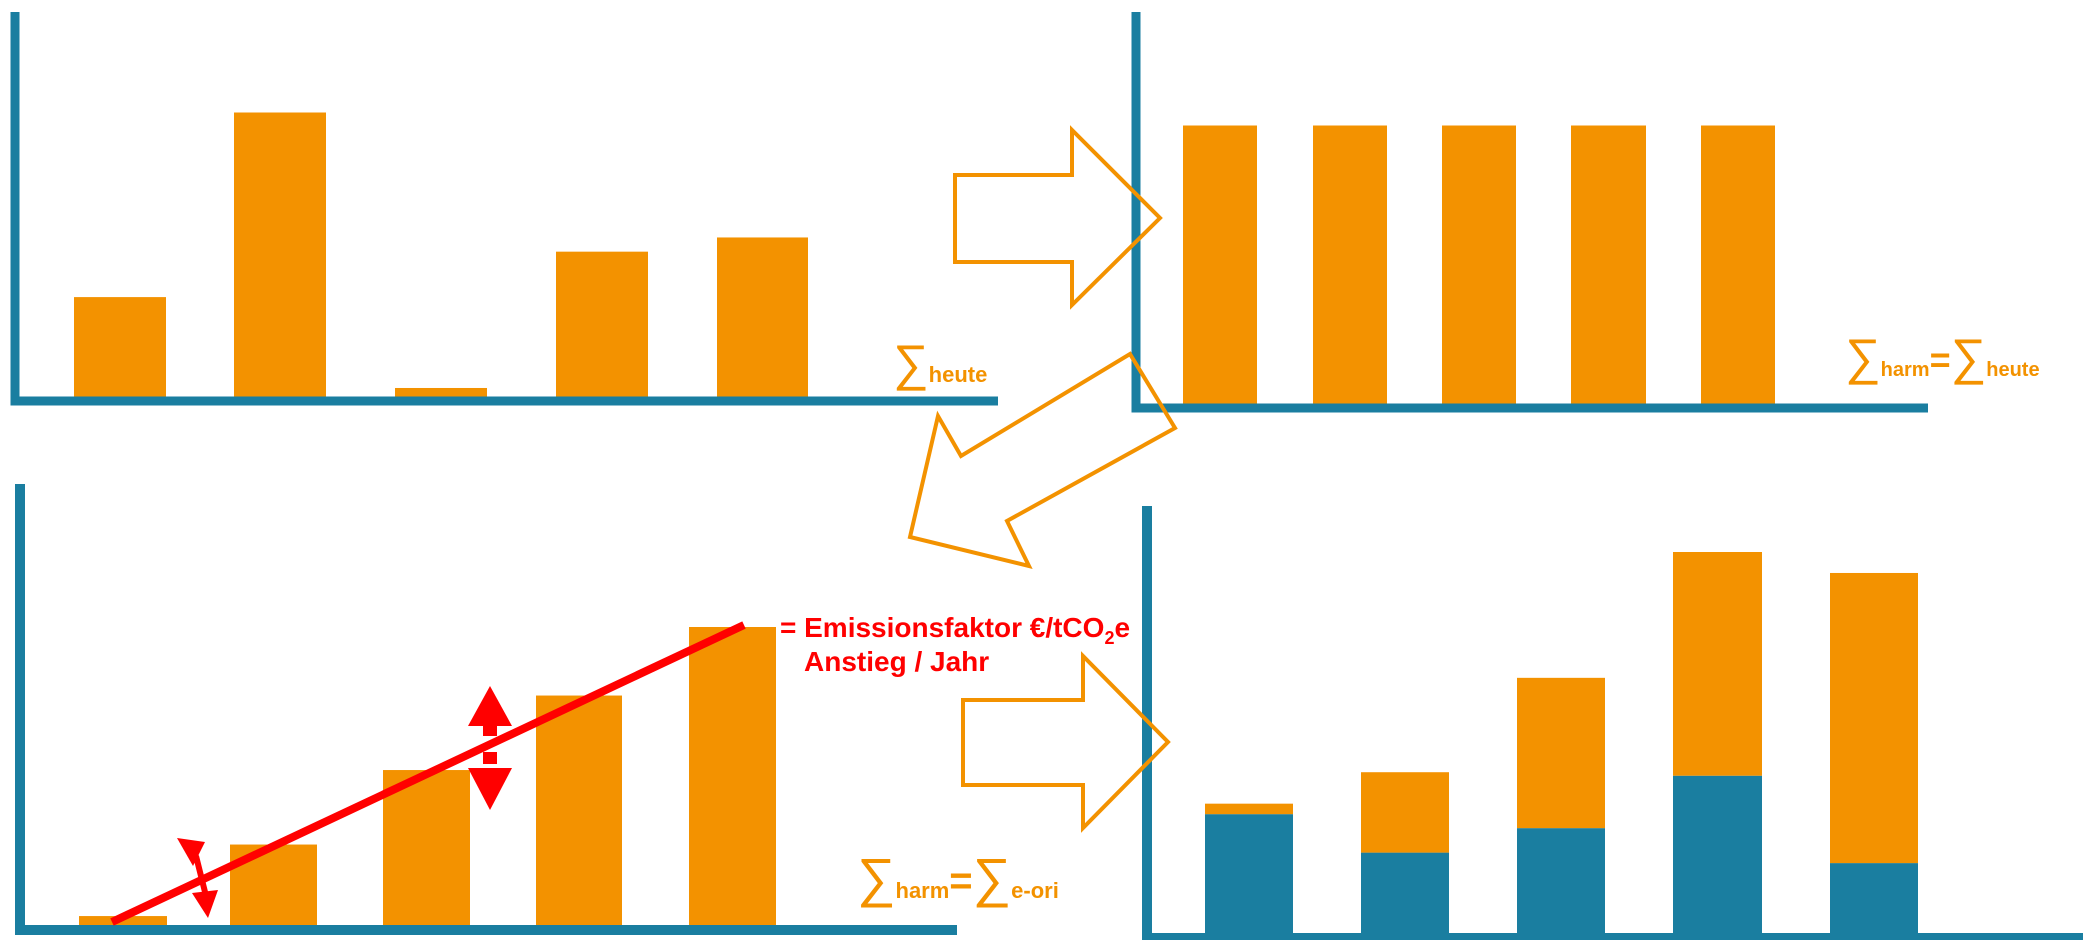 This screenshot has height=940, width=2083. Describe the element at coordinates (1066, 742) in the screenshot. I see `arrow-right-bottom` at that location.